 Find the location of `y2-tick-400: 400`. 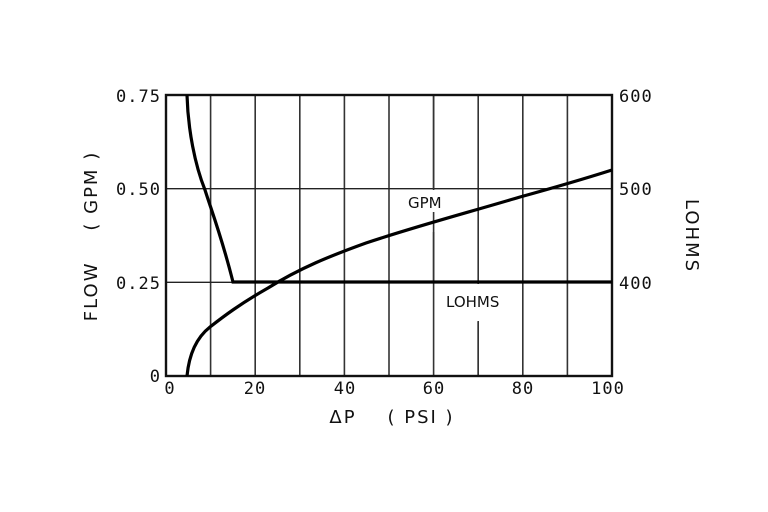

y2-tick-400: 400 is located at coordinates (636, 284).